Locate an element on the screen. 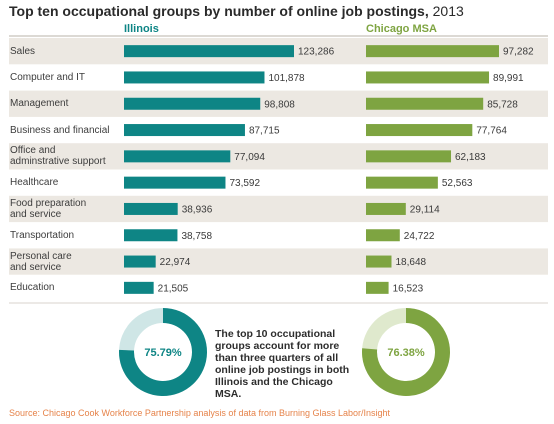 The image size is (554, 424). illinois-donut-slice is located at coordinates (163, 352).